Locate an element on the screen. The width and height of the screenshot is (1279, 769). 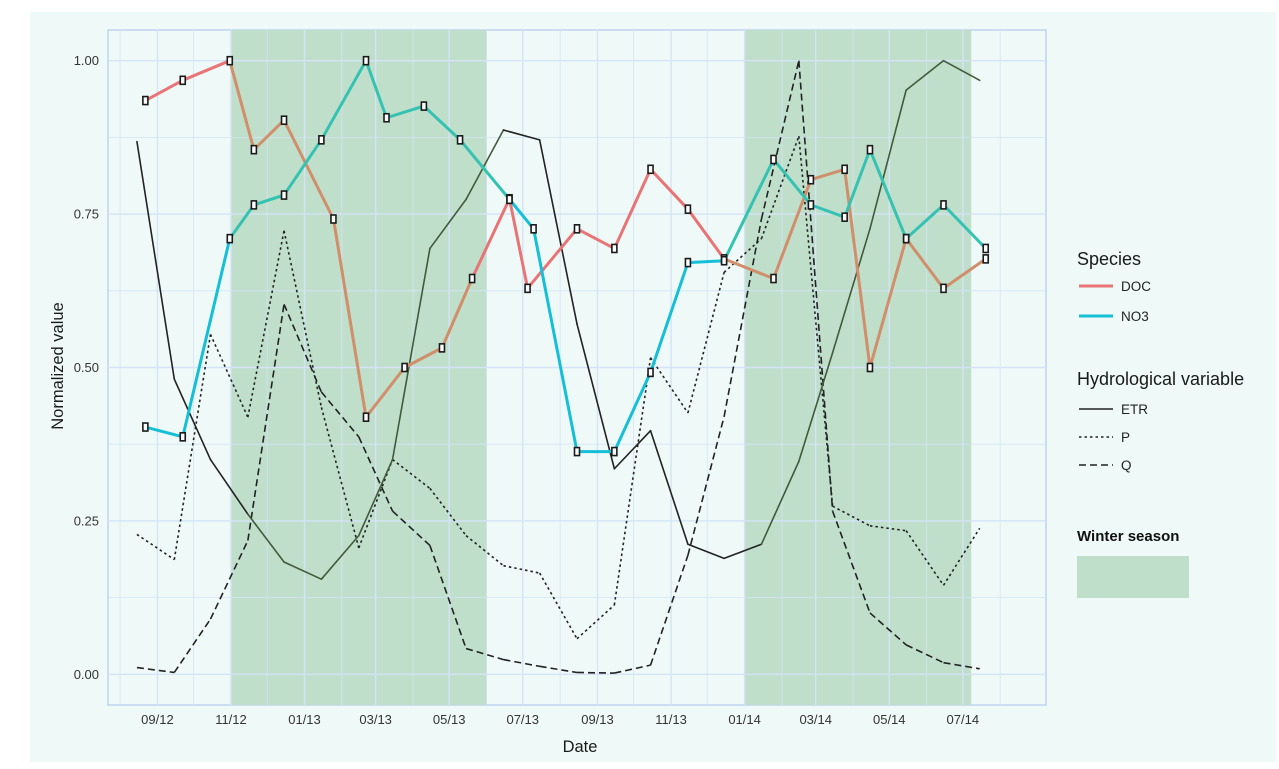
x-tick-label: 07/13 is located at coordinates (522, 719).